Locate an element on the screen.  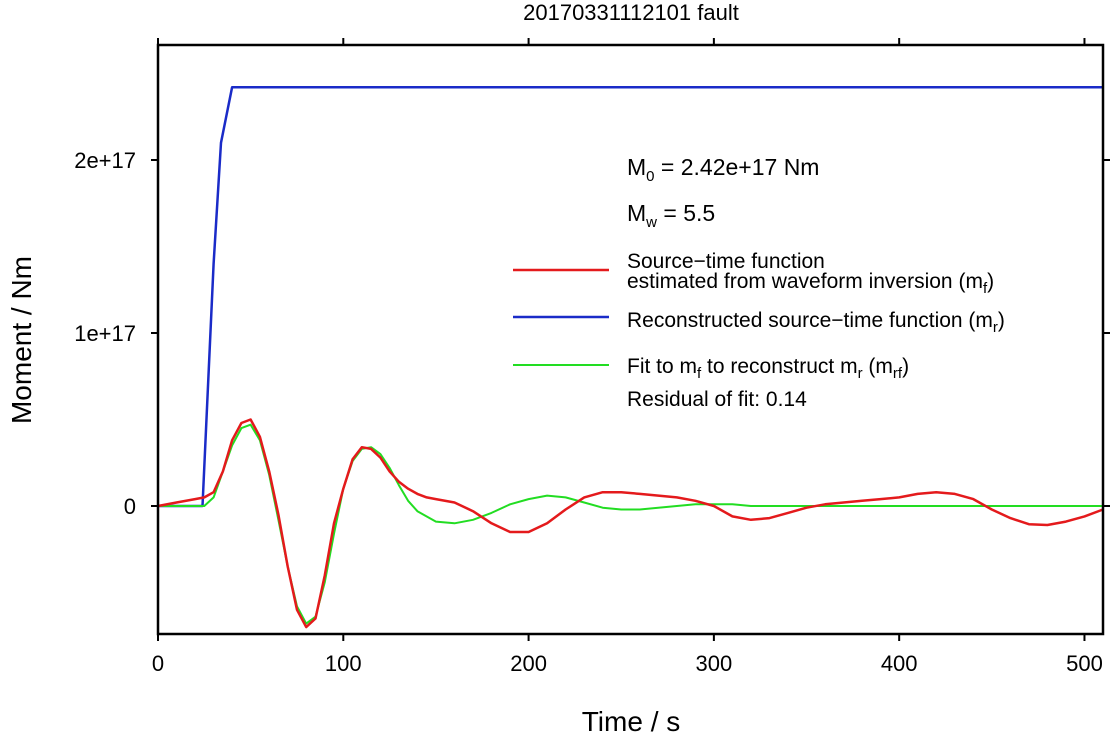
legend-label-mf-line1: Source−time function is located at coordinates (726, 261).